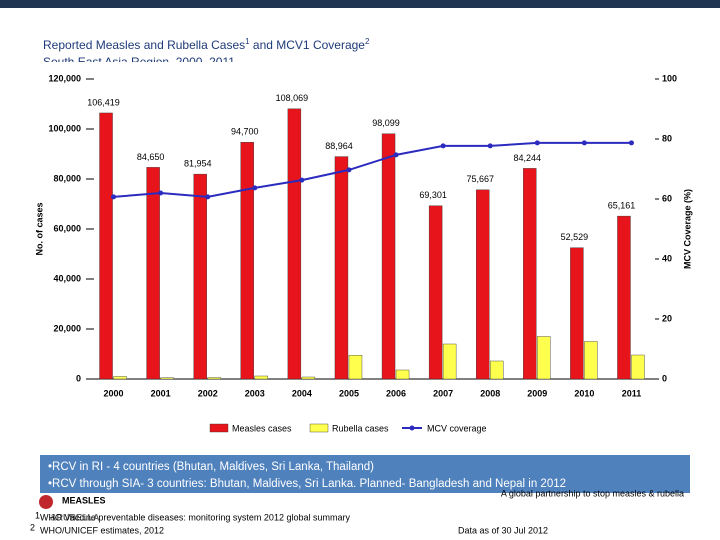  Describe the element at coordinates (372, 169) in the screenshot. I see `mcv-line` at that location.